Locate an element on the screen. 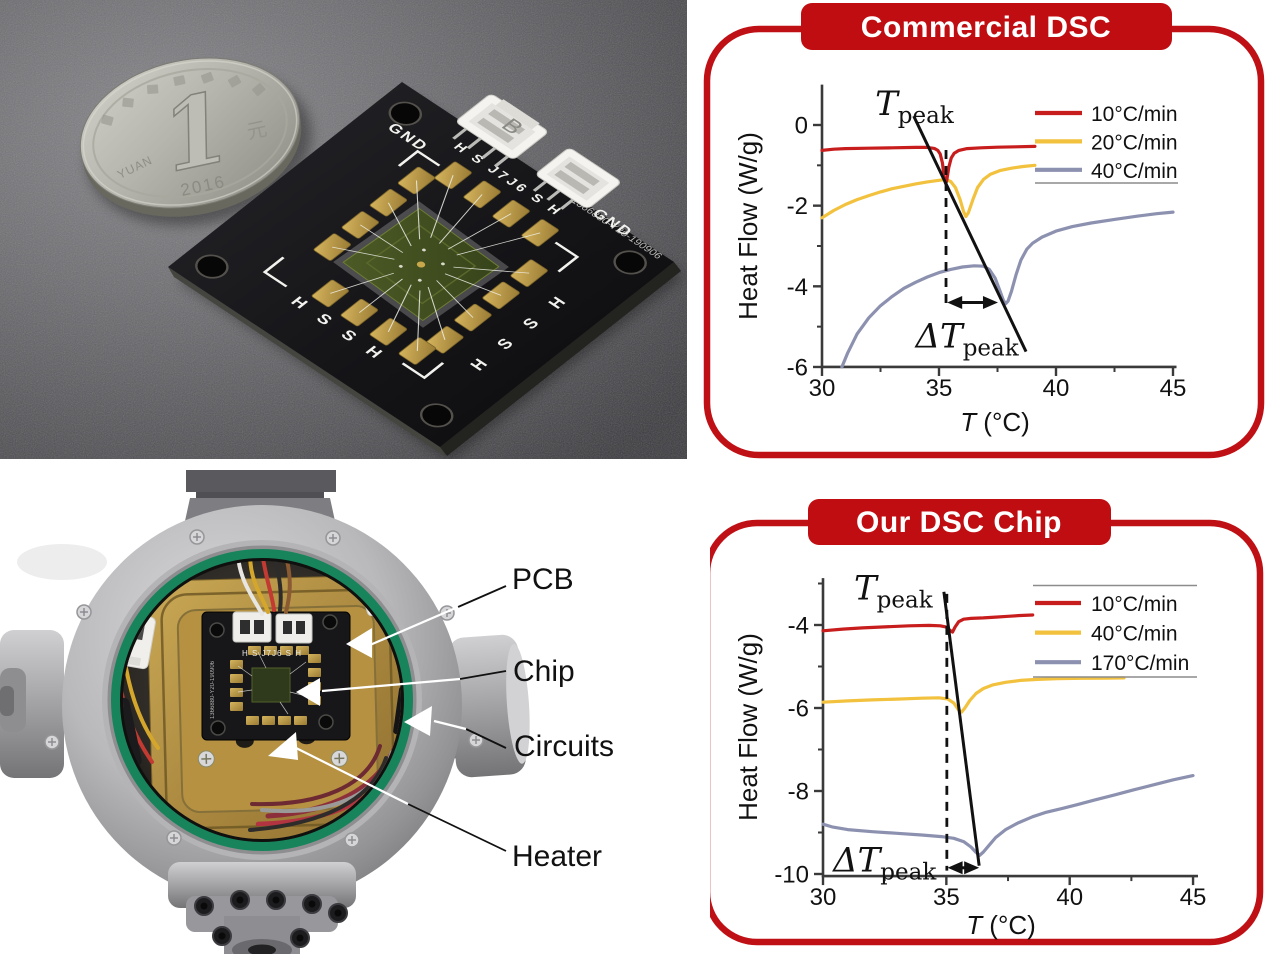 The height and width of the screenshot is (954, 1271). arrow-to-chip is located at coordinates (308, 692).